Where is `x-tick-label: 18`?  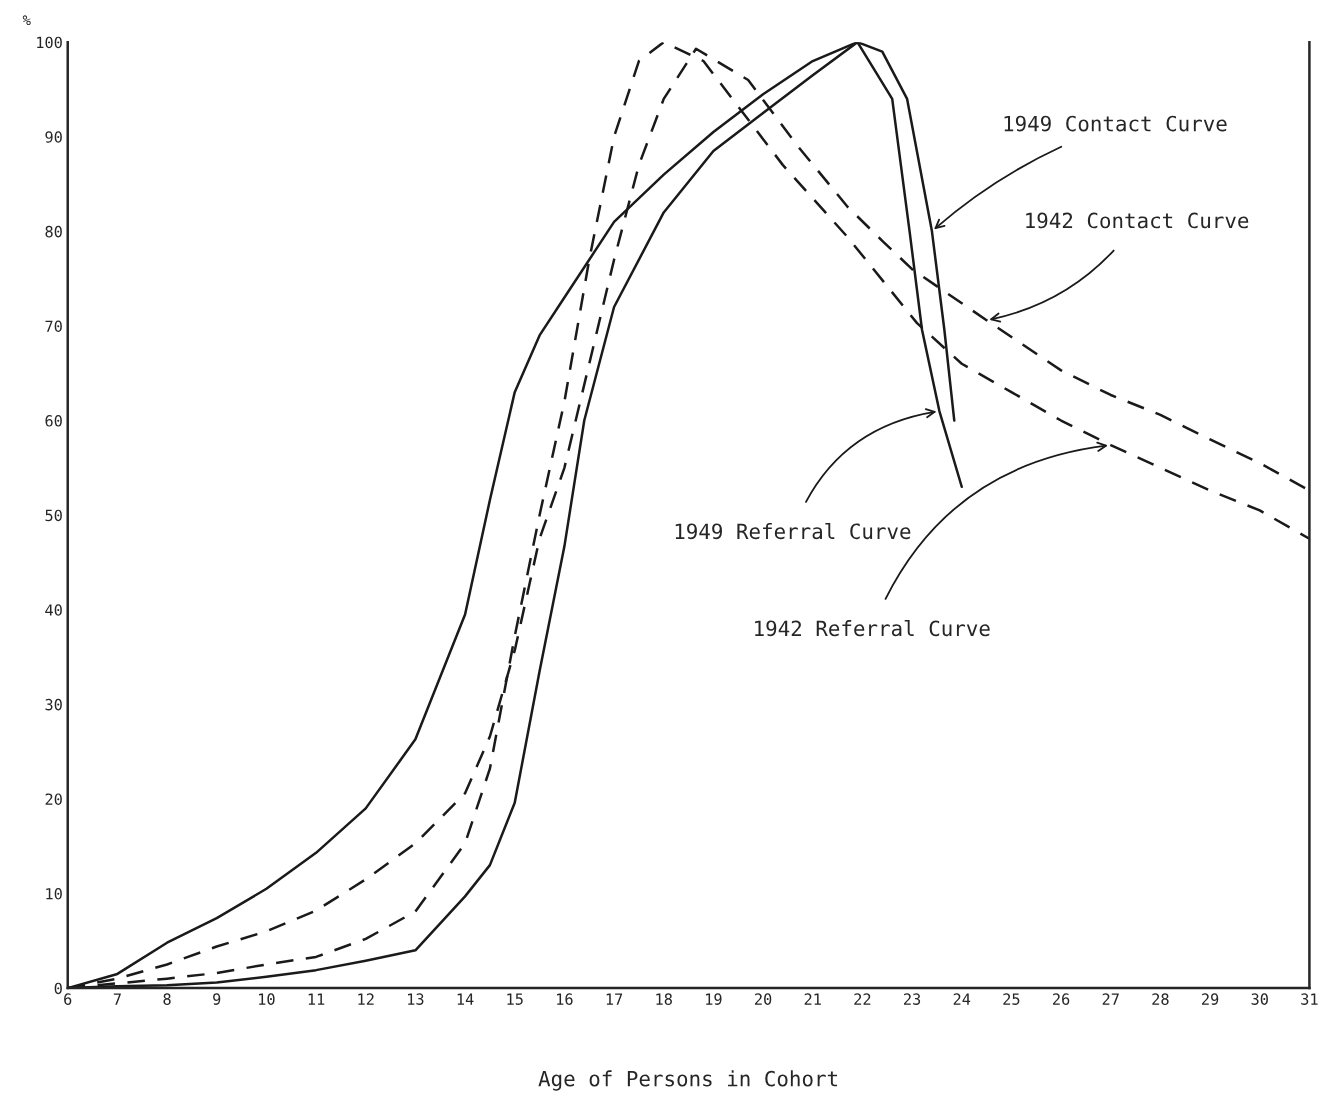
x-tick-label: 18 is located at coordinates (664, 999).